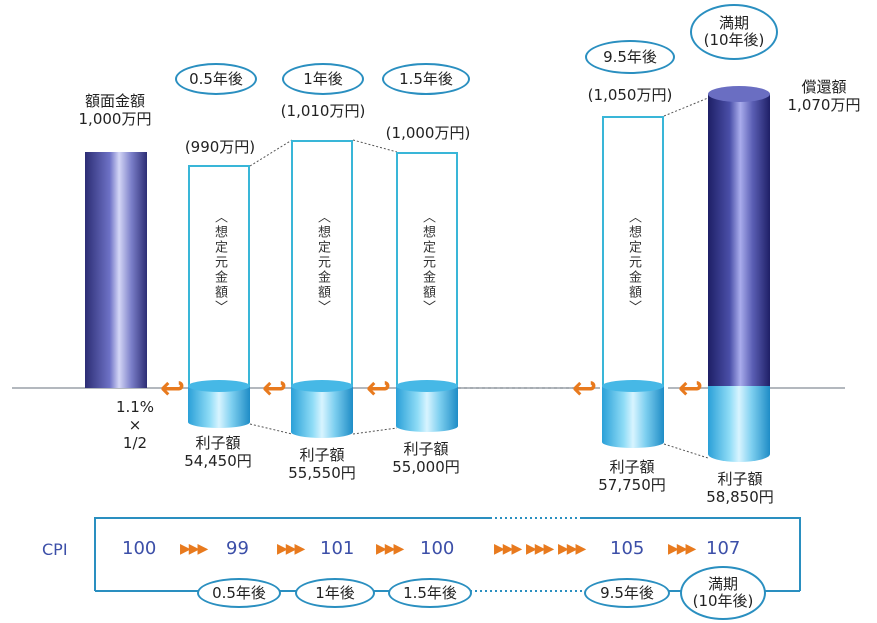  What do you see at coordinates (220, 147) in the screenshot?
I see `principal-label-1: (990万円)` at bounding box center [220, 147].